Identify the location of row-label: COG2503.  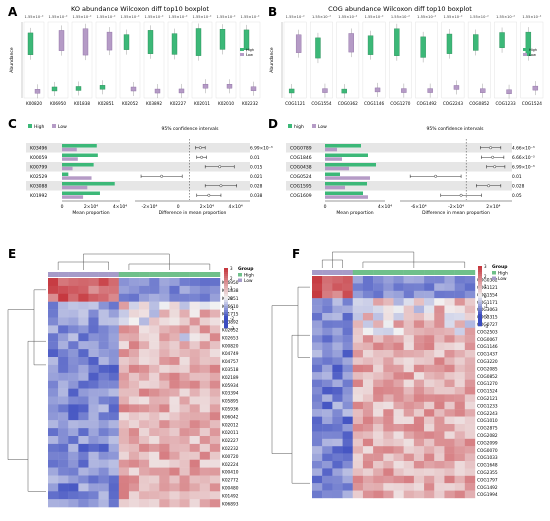
(487, 332).